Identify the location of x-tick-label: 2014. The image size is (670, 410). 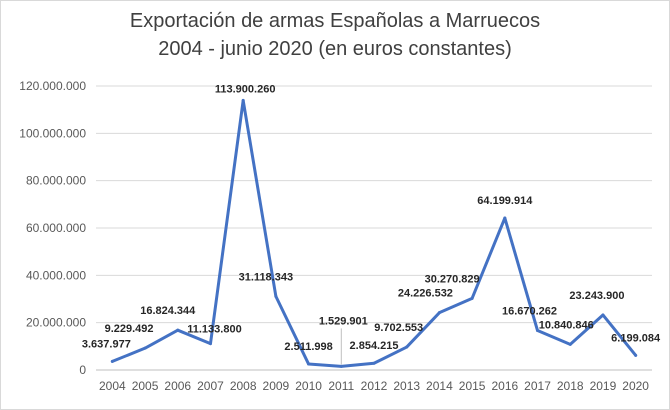
(439, 386).